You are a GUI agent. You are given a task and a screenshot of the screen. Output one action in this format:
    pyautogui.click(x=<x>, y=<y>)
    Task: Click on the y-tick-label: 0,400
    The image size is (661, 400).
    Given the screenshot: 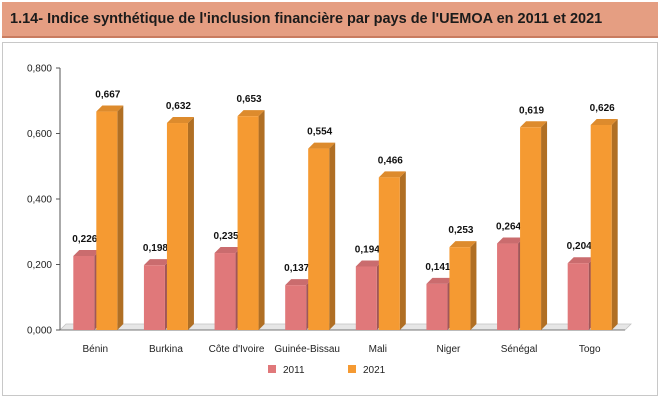 What is the action you would take?
    pyautogui.click(x=39, y=200)
    